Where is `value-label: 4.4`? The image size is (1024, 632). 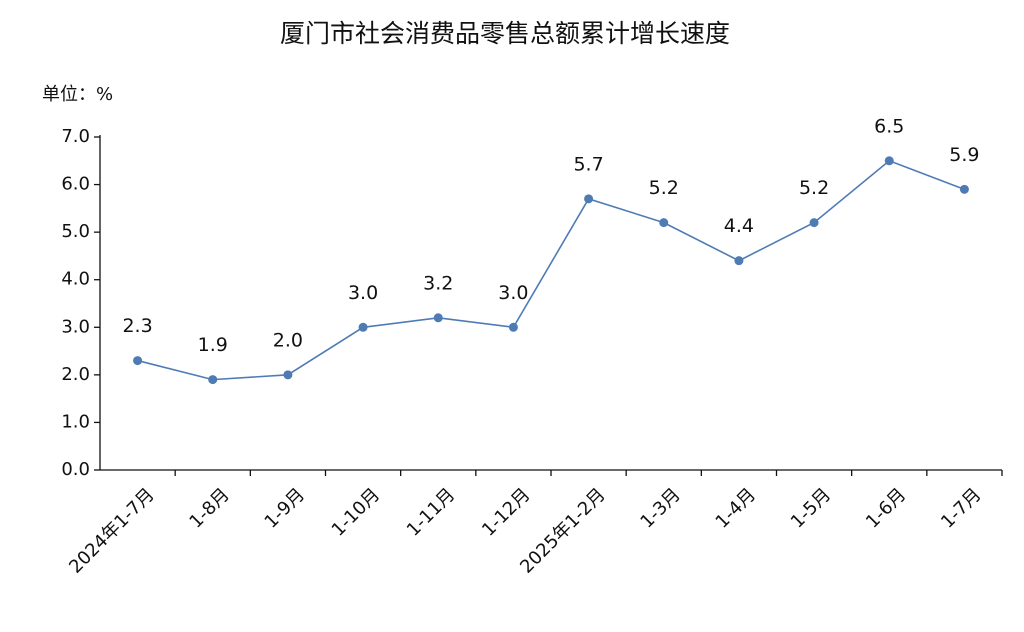
value-label: 4.4 is located at coordinates (739, 226).